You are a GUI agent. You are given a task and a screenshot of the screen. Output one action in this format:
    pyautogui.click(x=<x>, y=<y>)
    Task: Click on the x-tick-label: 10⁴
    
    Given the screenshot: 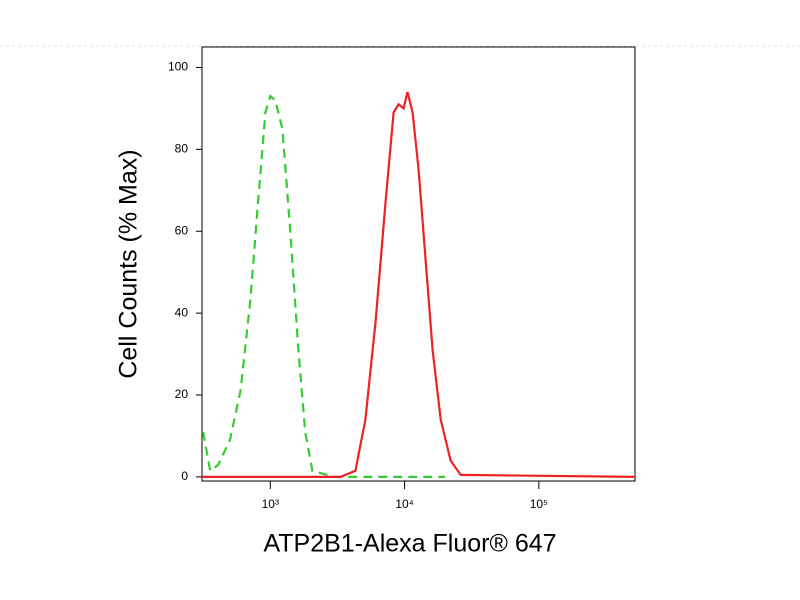 What is the action you would take?
    pyautogui.click(x=404, y=504)
    